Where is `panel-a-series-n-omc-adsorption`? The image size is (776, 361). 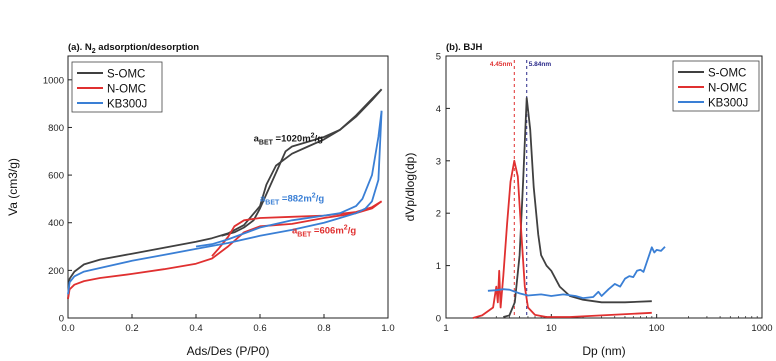
panel-a-series-n-omc-adsorption is located at coordinates (225, 250).